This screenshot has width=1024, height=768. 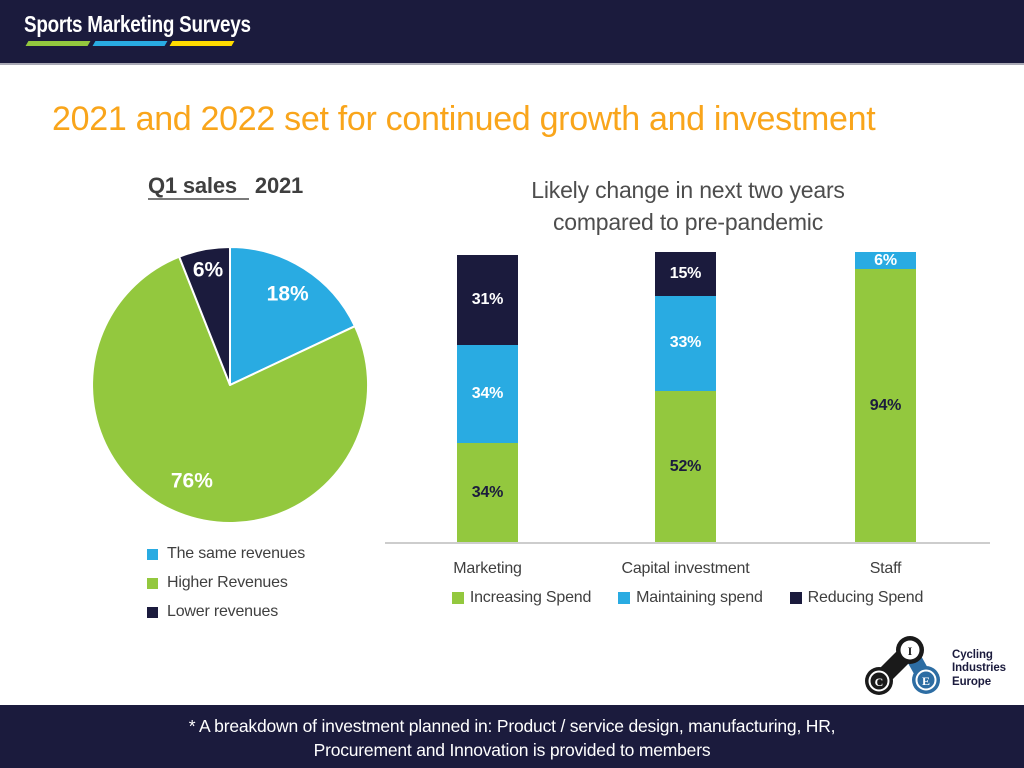 What do you see at coordinates (885, 405) in the screenshot?
I see `bar-segment-increasing-spend: 94%` at bounding box center [885, 405].